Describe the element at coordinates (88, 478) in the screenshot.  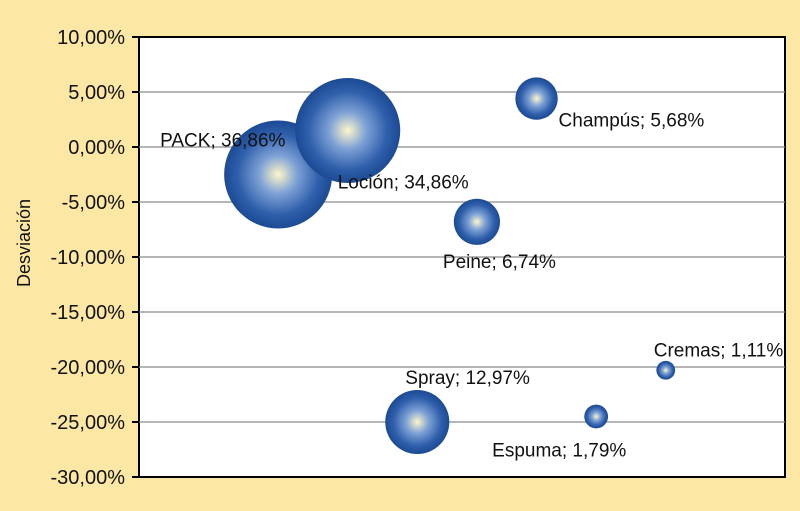
I see `y-tick-label: -30,00%` at that location.